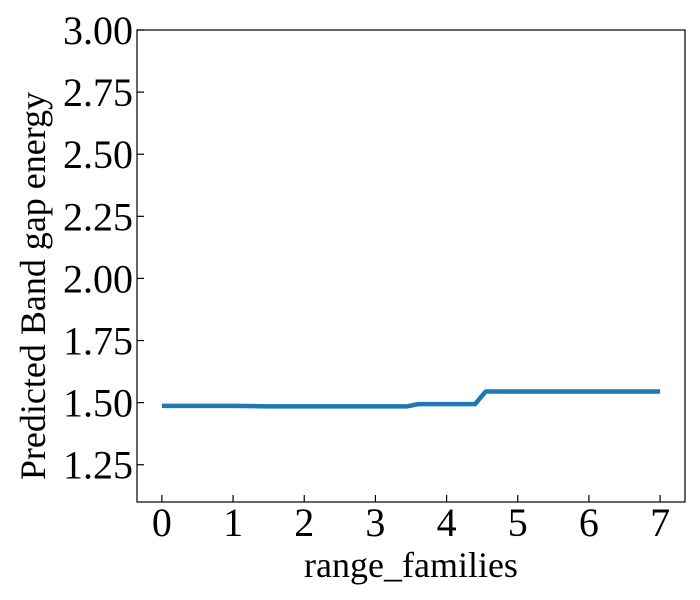 The image size is (700, 600). I want to click on y-tick-label: 2.25, so click(98, 216).